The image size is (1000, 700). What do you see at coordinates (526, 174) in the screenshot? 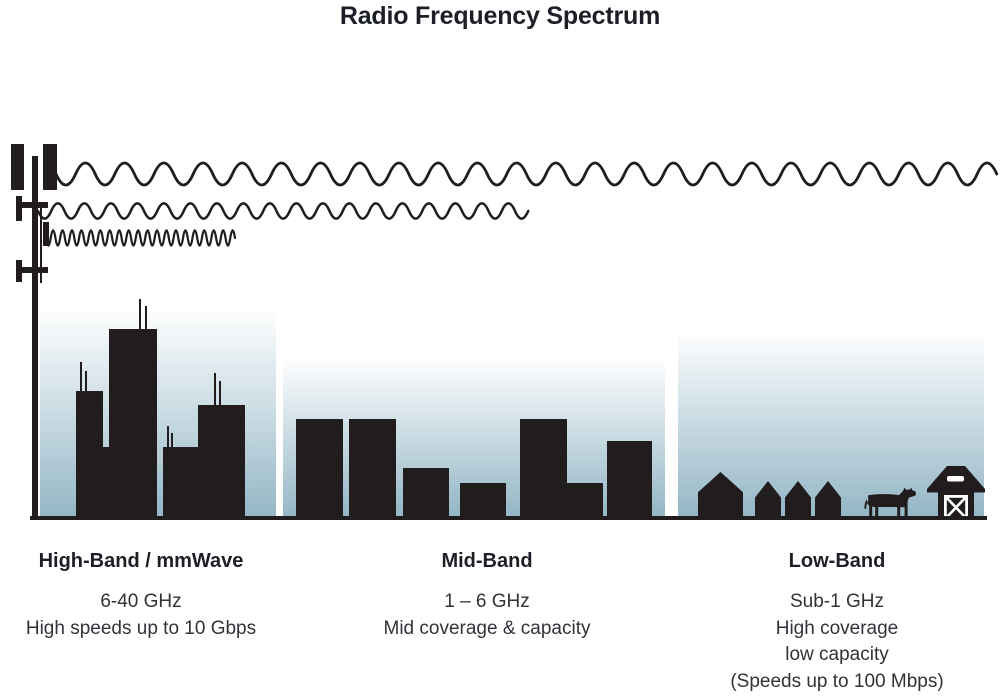
I see `long-wavelength-wave-icon` at bounding box center [526, 174].